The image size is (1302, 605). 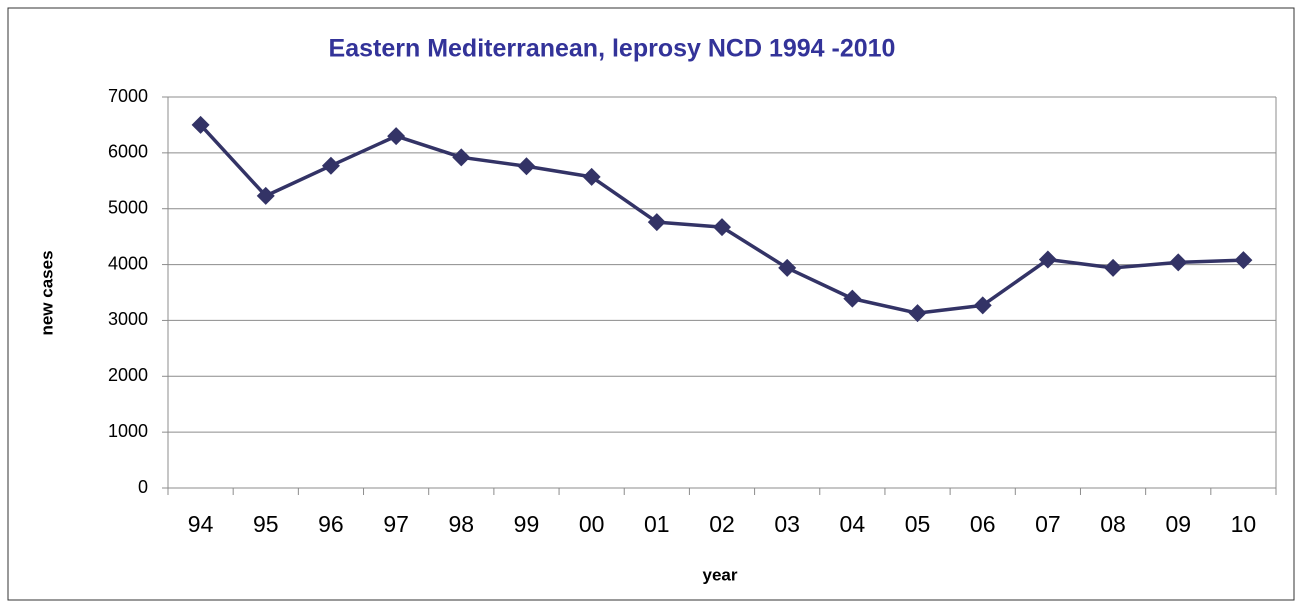 I want to click on y-tick-label: 0, so click(x=143, y=487).